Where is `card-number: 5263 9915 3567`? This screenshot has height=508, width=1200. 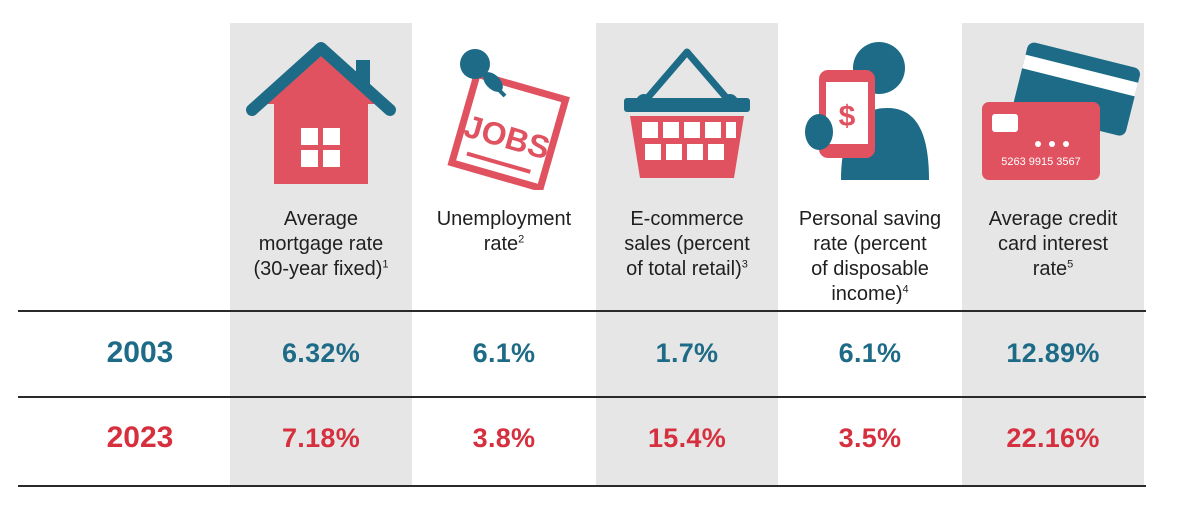
card-number: 5263 9915 3567 is located at coordinates (1041, 162).